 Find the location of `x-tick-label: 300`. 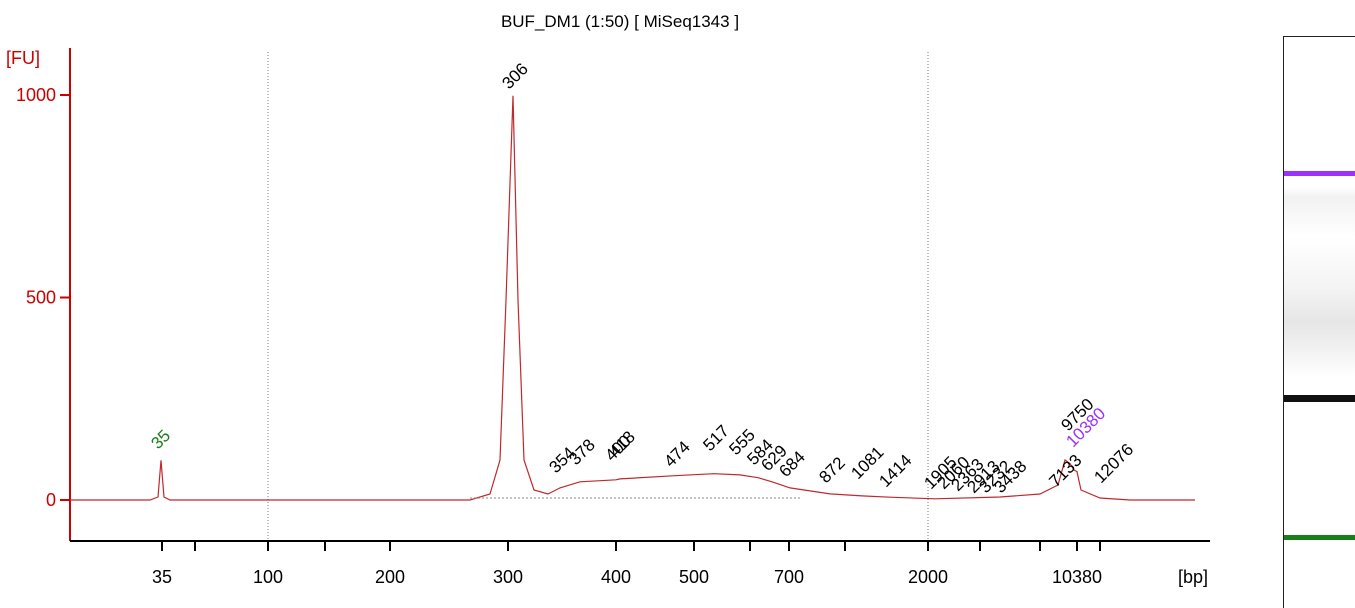

x-tick-label: 300 is located at coordinates (508, 577).